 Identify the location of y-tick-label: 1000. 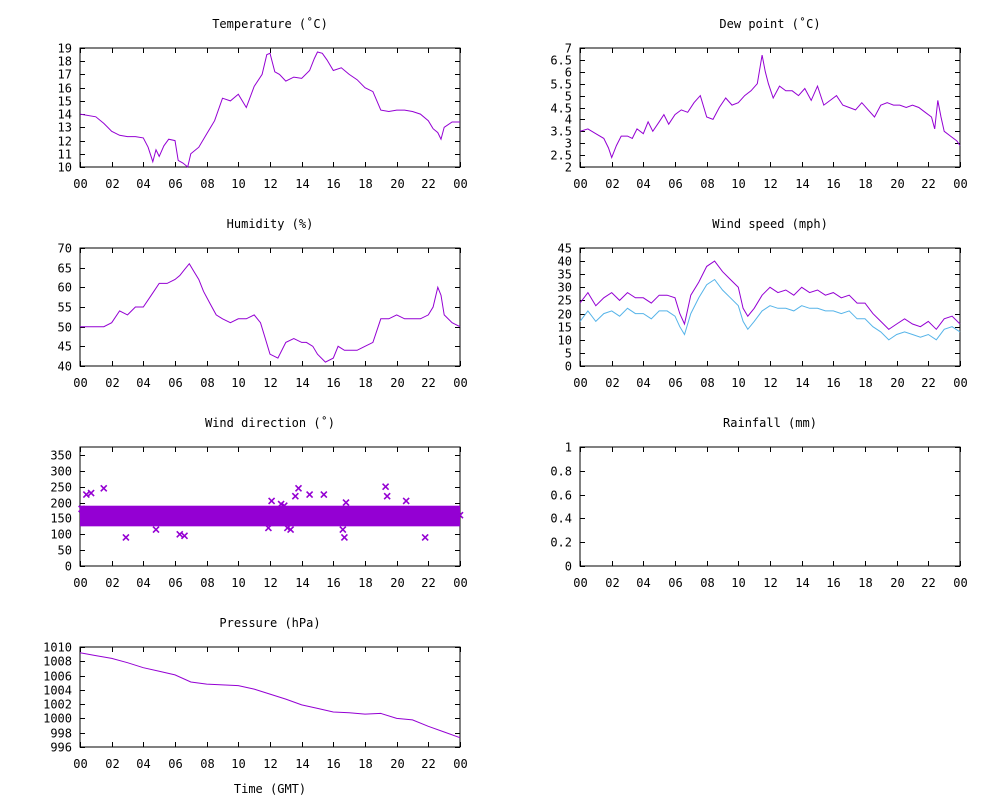
(57, 719).